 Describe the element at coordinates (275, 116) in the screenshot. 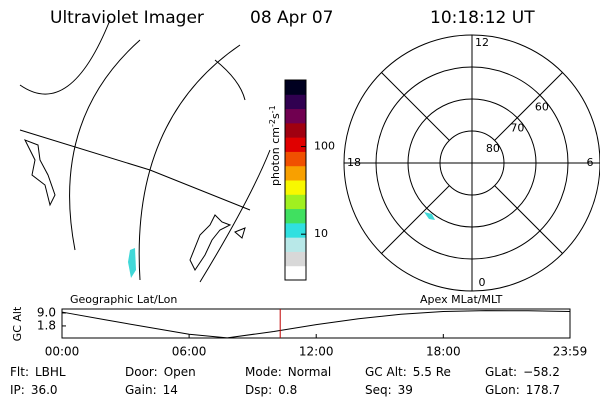

I see `unit: s` at that location.